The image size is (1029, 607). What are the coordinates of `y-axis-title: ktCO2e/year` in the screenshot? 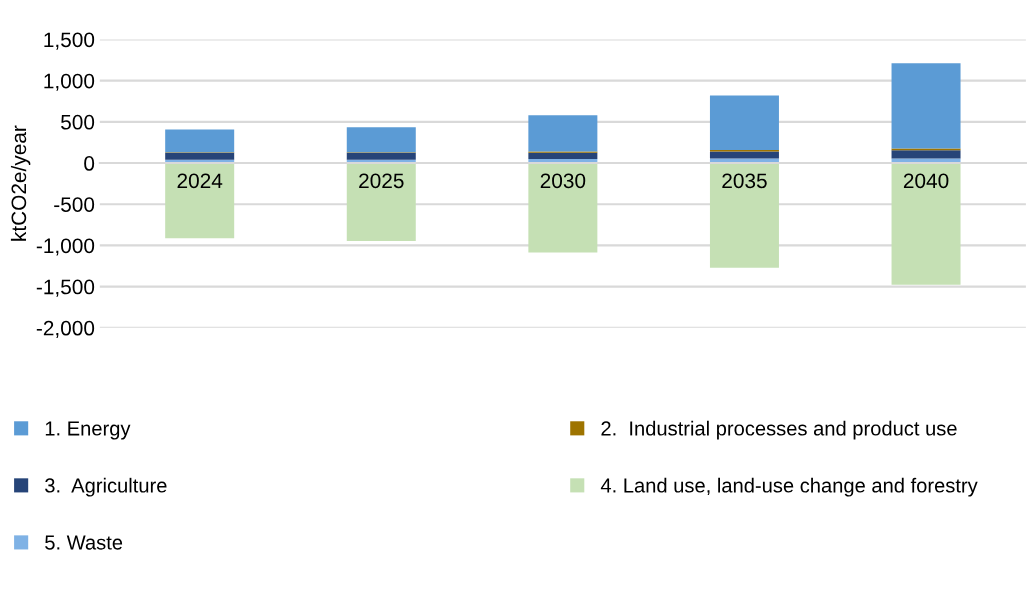 It's located at (20, 183).